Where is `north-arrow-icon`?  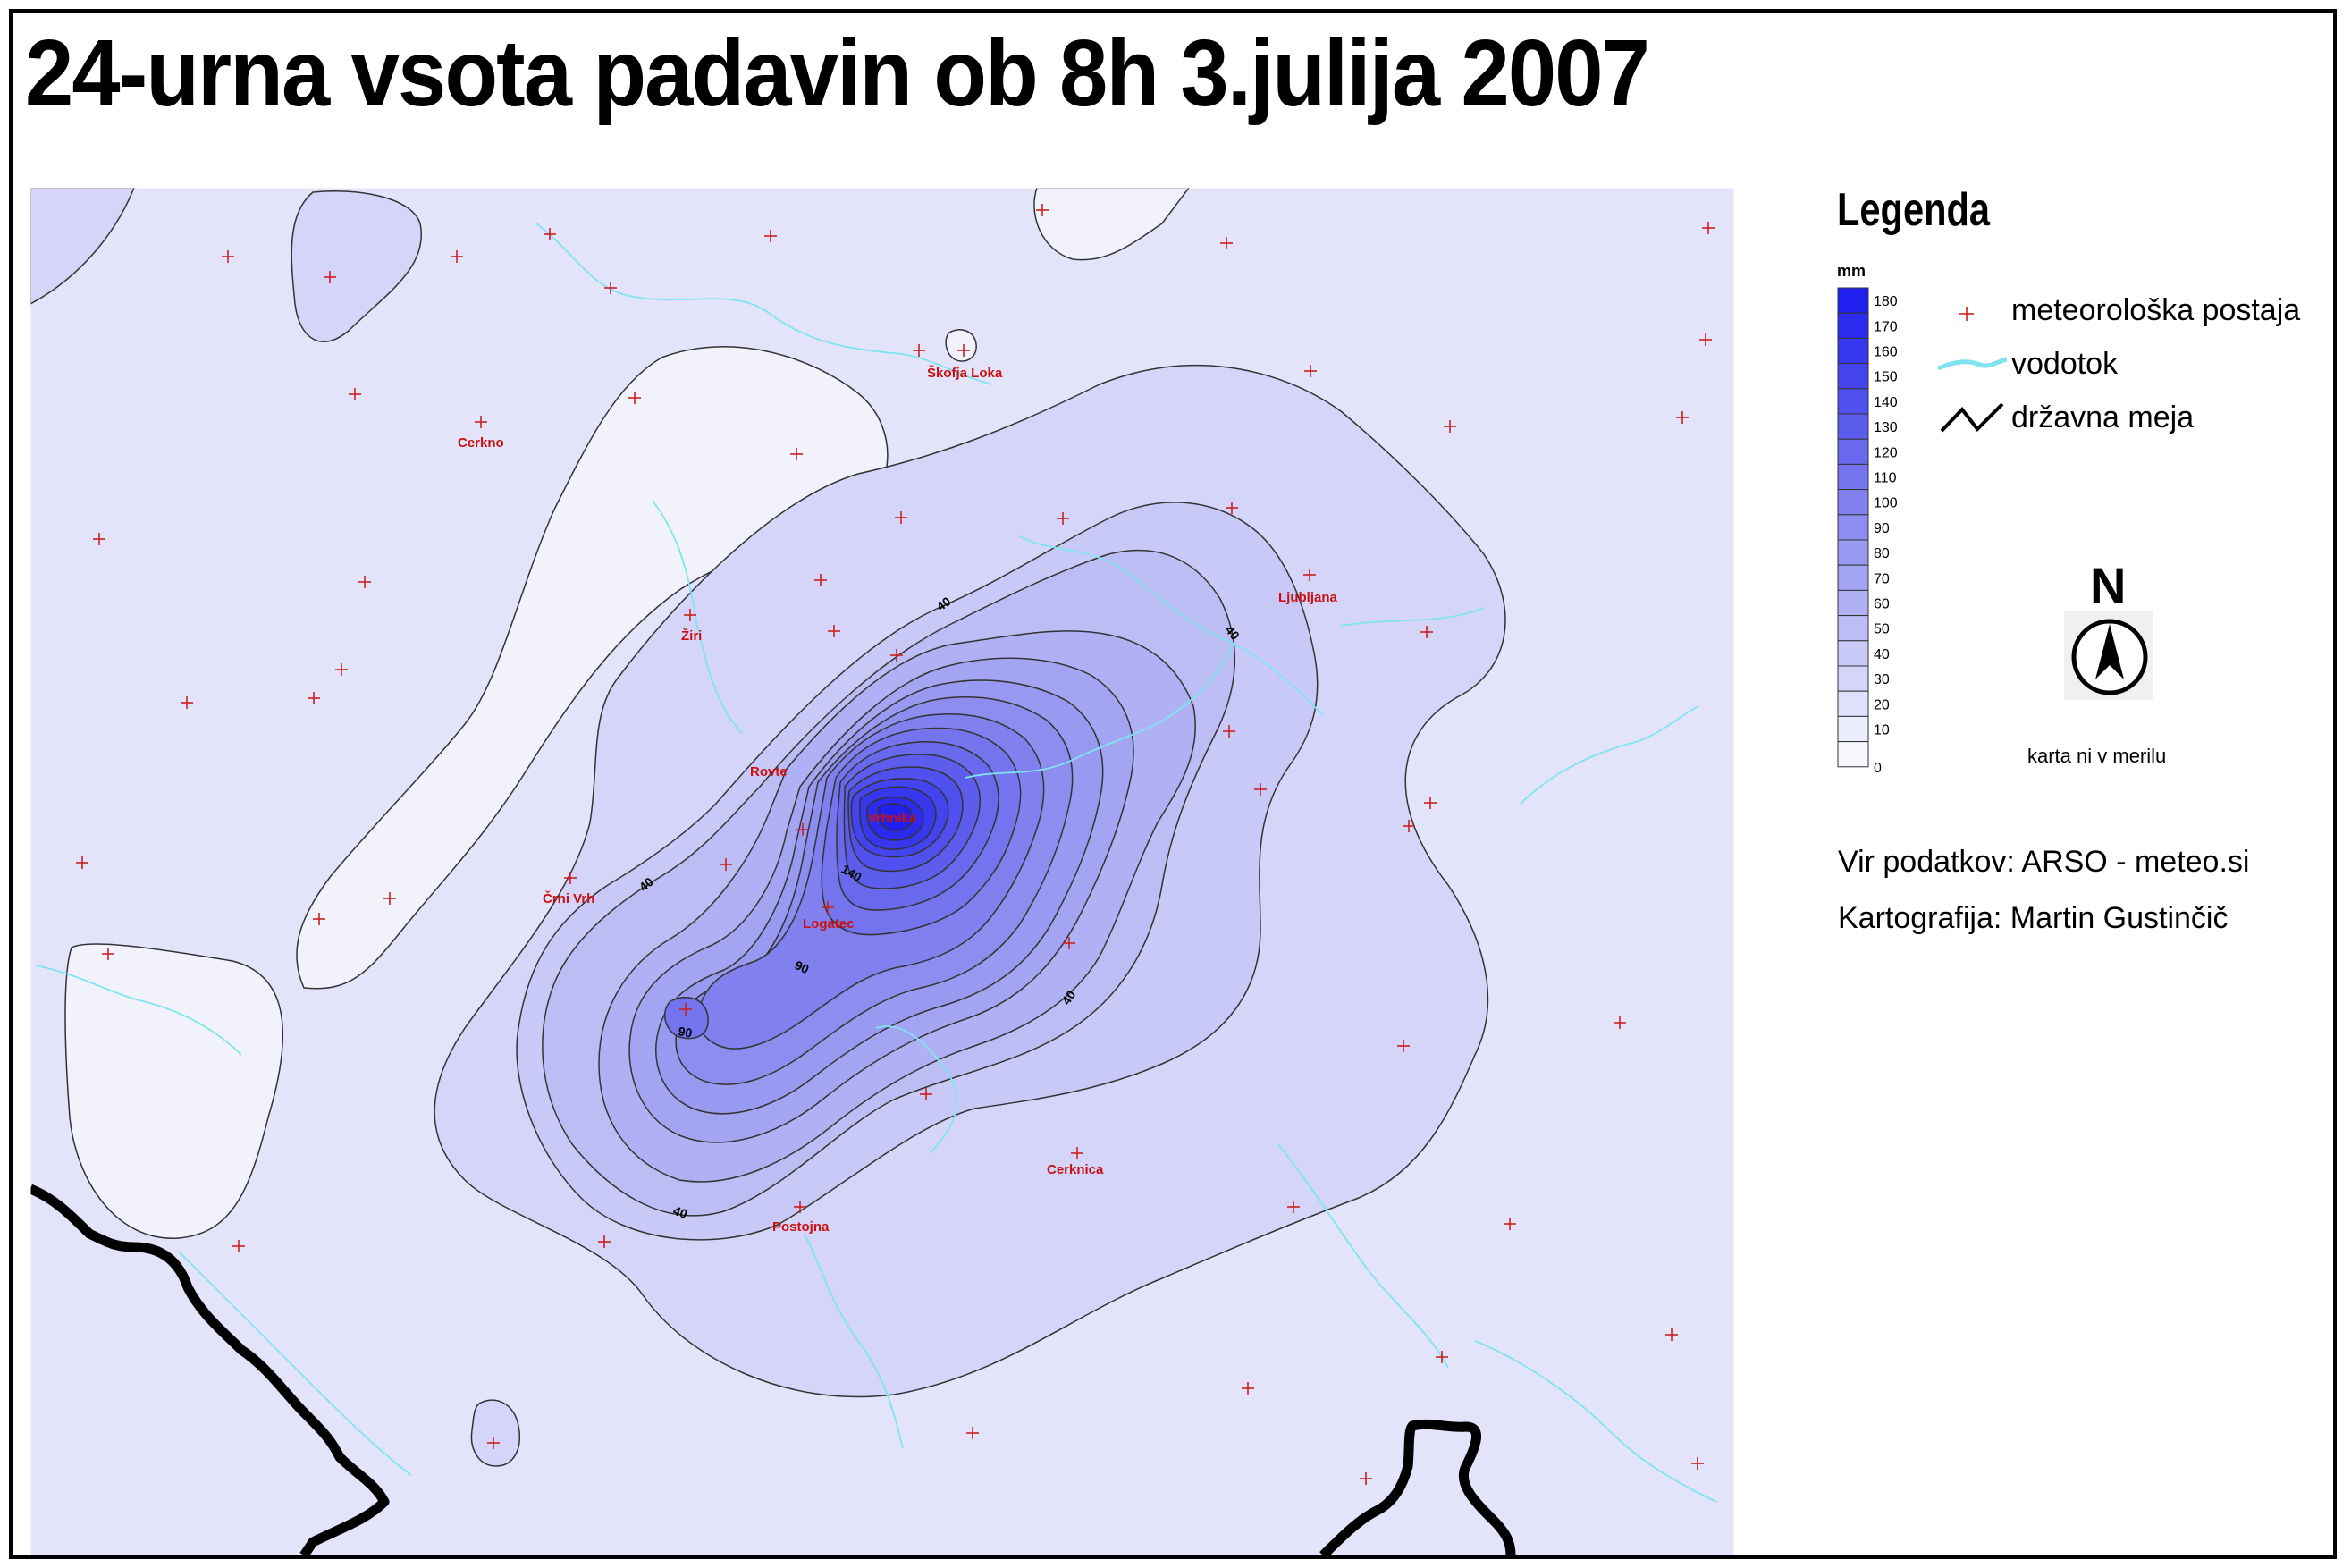 north-arrow-icon is located at coordinates (2108, 655).